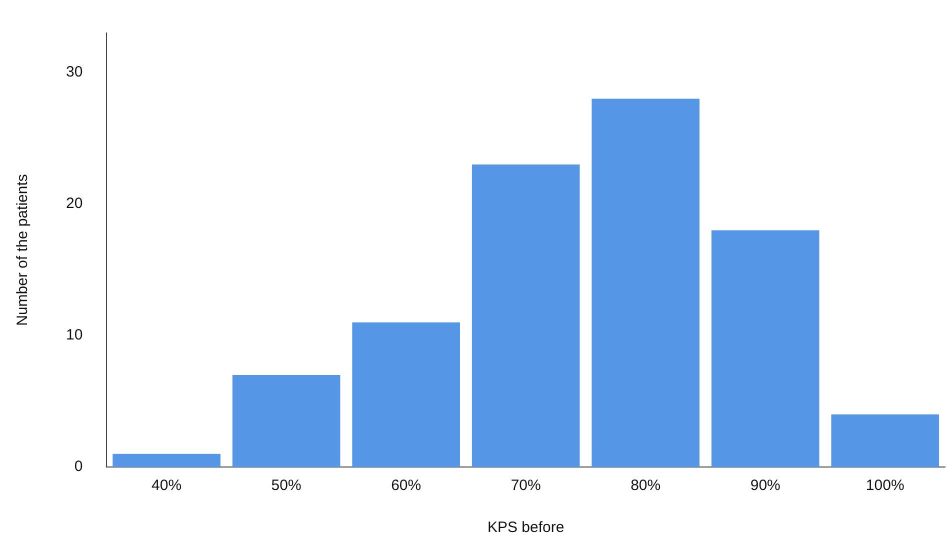 The image size is (951, 545). What do you see at coordinates (78, 467) in the screenshot?
I see `y-tick-label: 0` at bounding box center [78, 467].